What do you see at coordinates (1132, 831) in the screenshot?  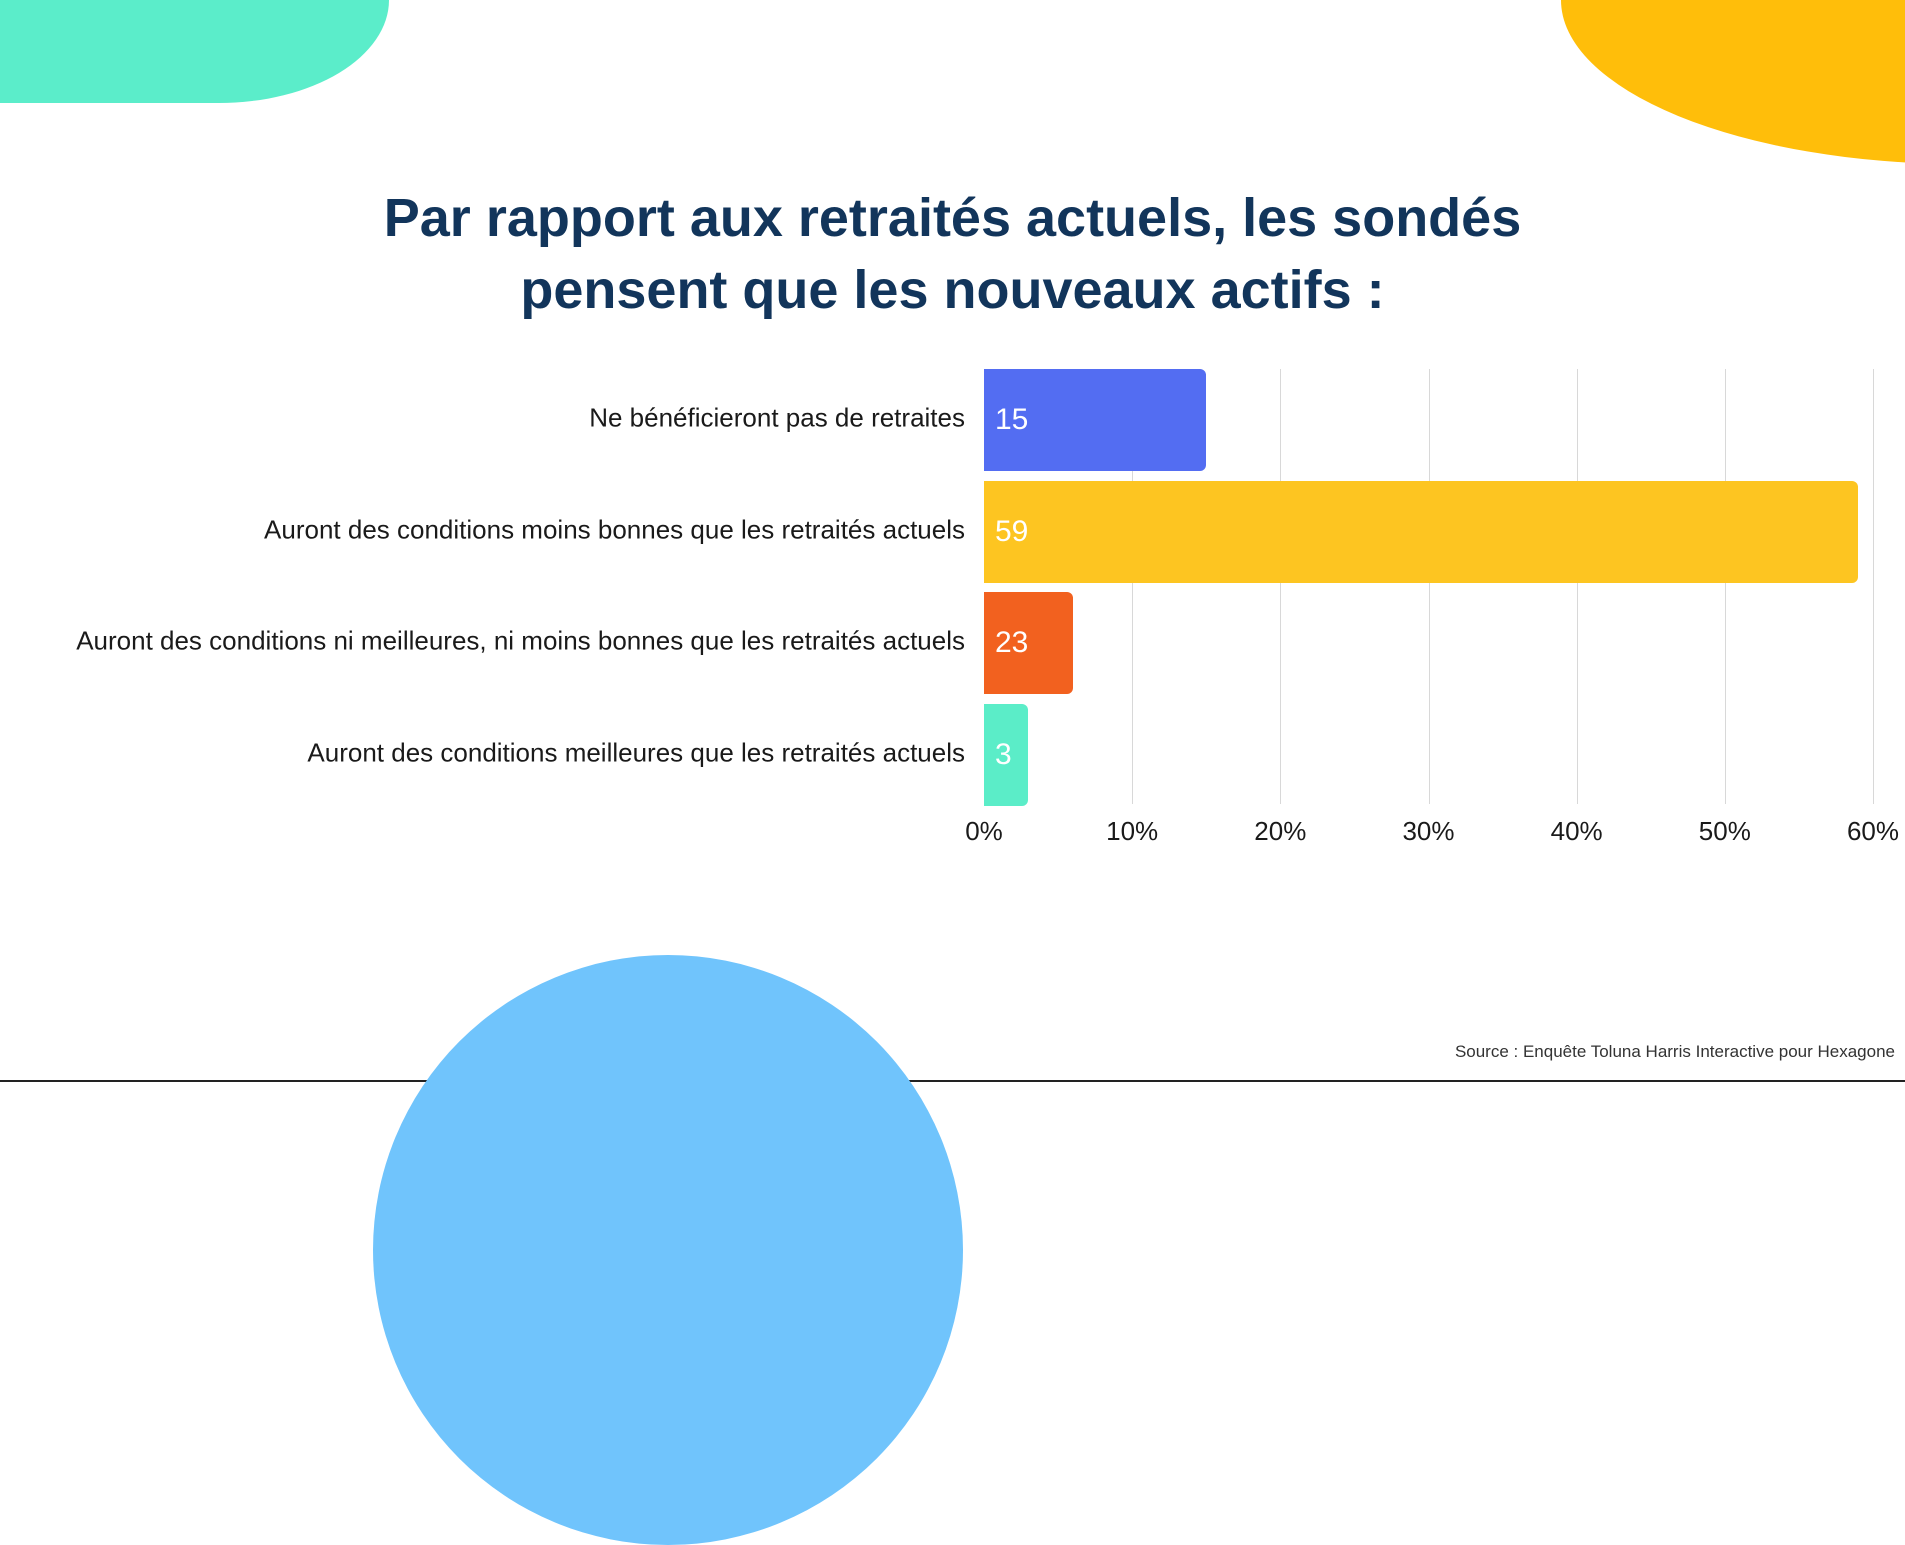 I see `x-tick-label: 10%` at bounding box center [1132, 831].